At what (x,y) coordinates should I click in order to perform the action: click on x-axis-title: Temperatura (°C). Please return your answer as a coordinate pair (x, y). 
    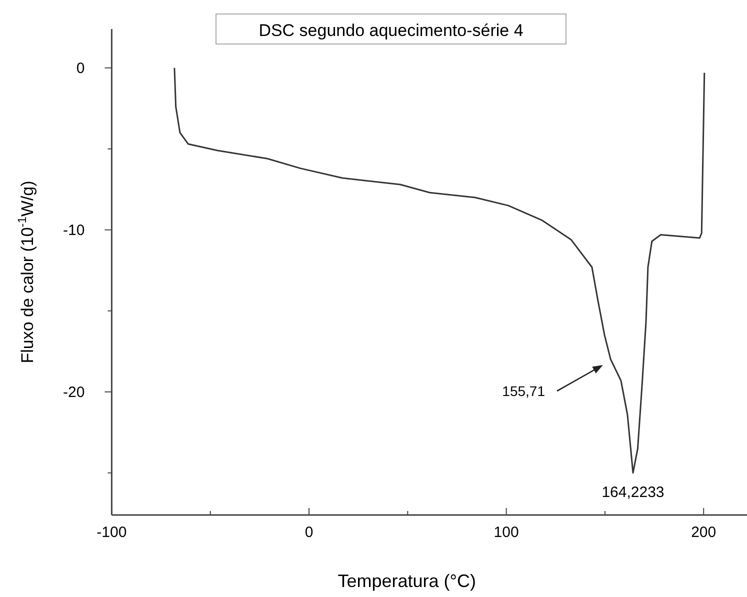
    Looking at the image, I should click on (407, 581).